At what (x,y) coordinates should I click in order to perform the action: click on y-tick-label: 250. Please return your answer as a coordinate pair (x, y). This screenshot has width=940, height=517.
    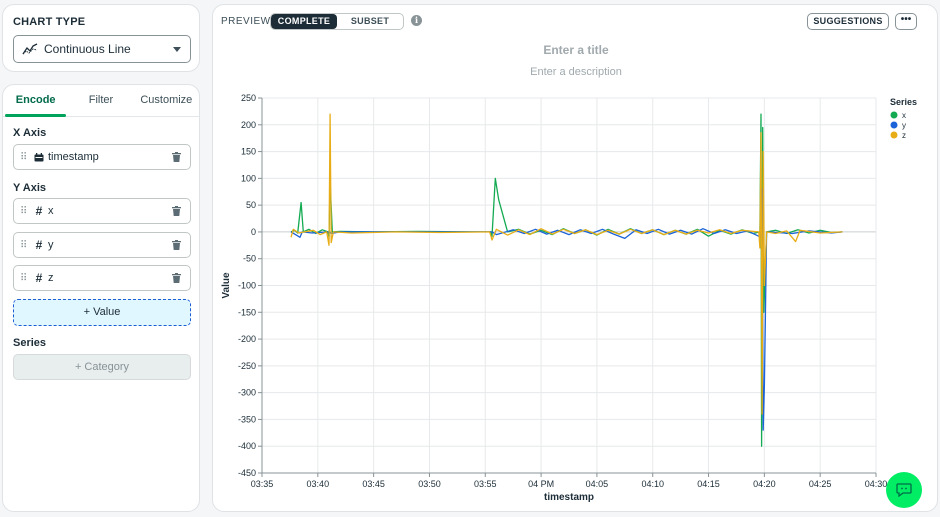
    Looking at the image, I should click on (248, 98).